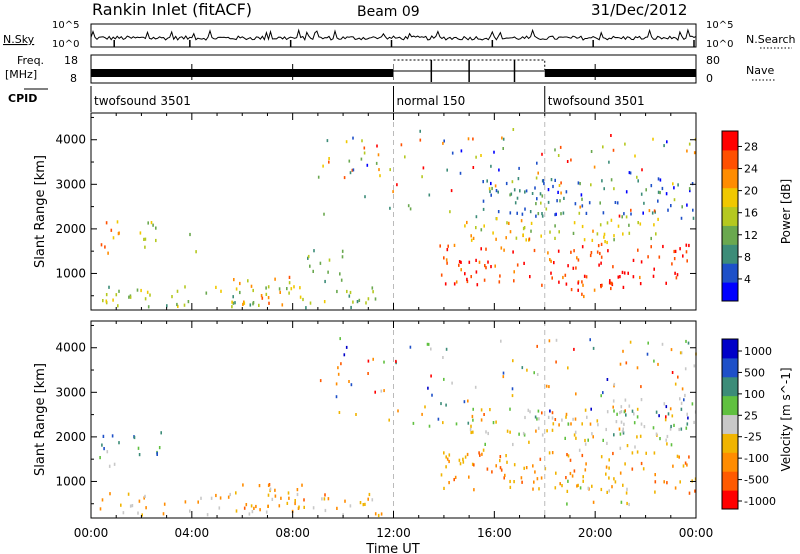 This screenshot has width=800, height=554. What do you see at coordinates (70, 437) in the screenshot?
I see `y-tick-label: 2000` at bounding box center [70, 437].